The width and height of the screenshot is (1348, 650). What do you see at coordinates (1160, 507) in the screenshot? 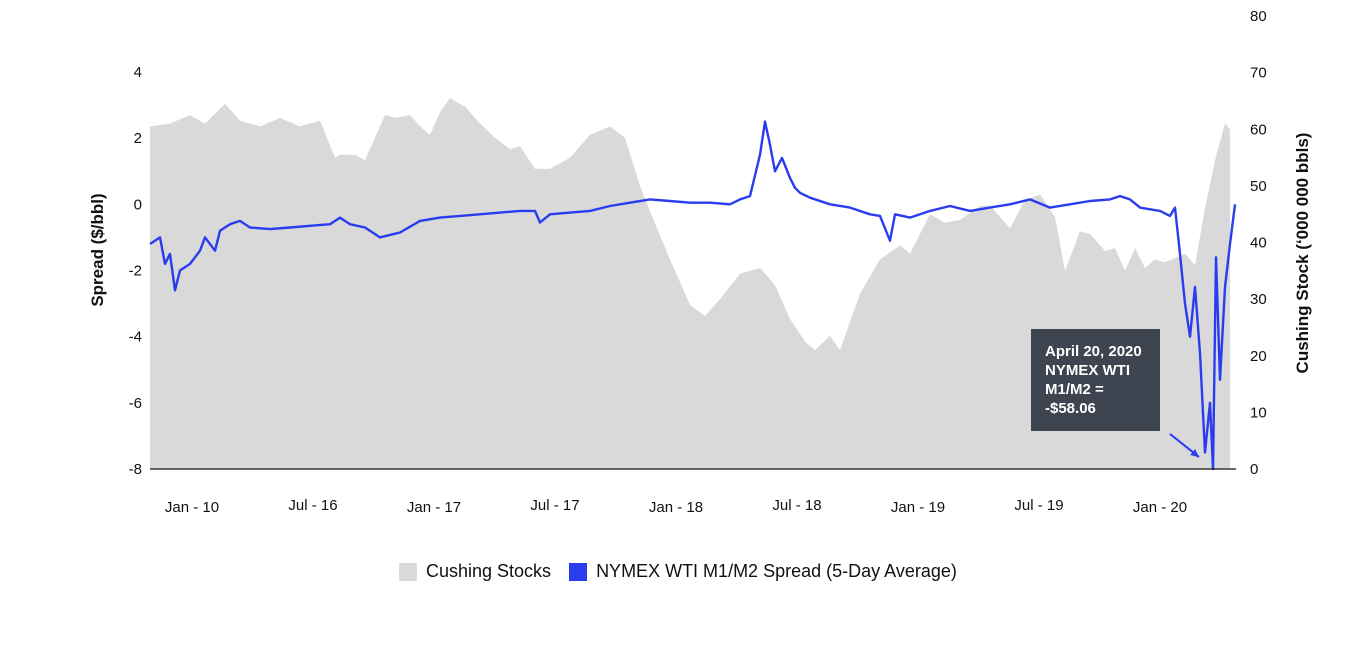
I see `x-tick-label: Jan - 20` at bounding box center [1160, 507].